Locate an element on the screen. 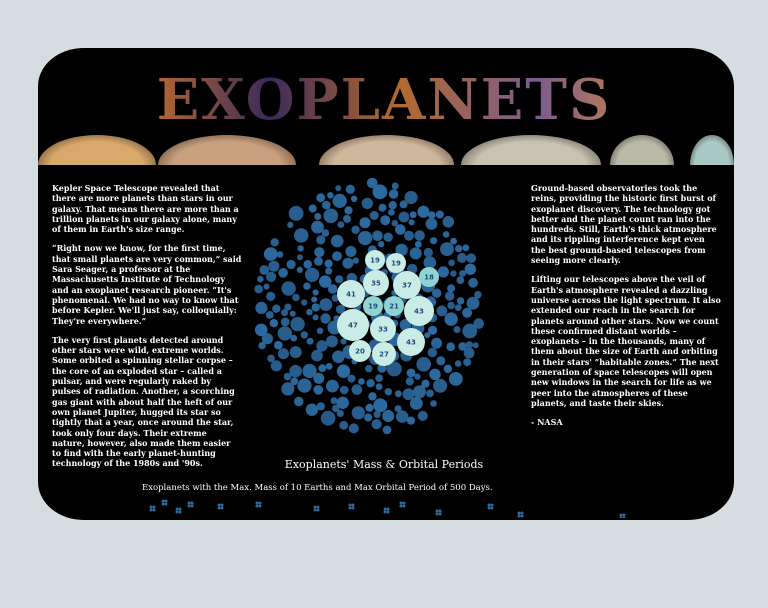 The width and height of the screenshot is (768, 608). bubble-chart: 19 19 35 37 18 41 19 21 43 47 33 20 27 43 is located at coordinates (369, 307).